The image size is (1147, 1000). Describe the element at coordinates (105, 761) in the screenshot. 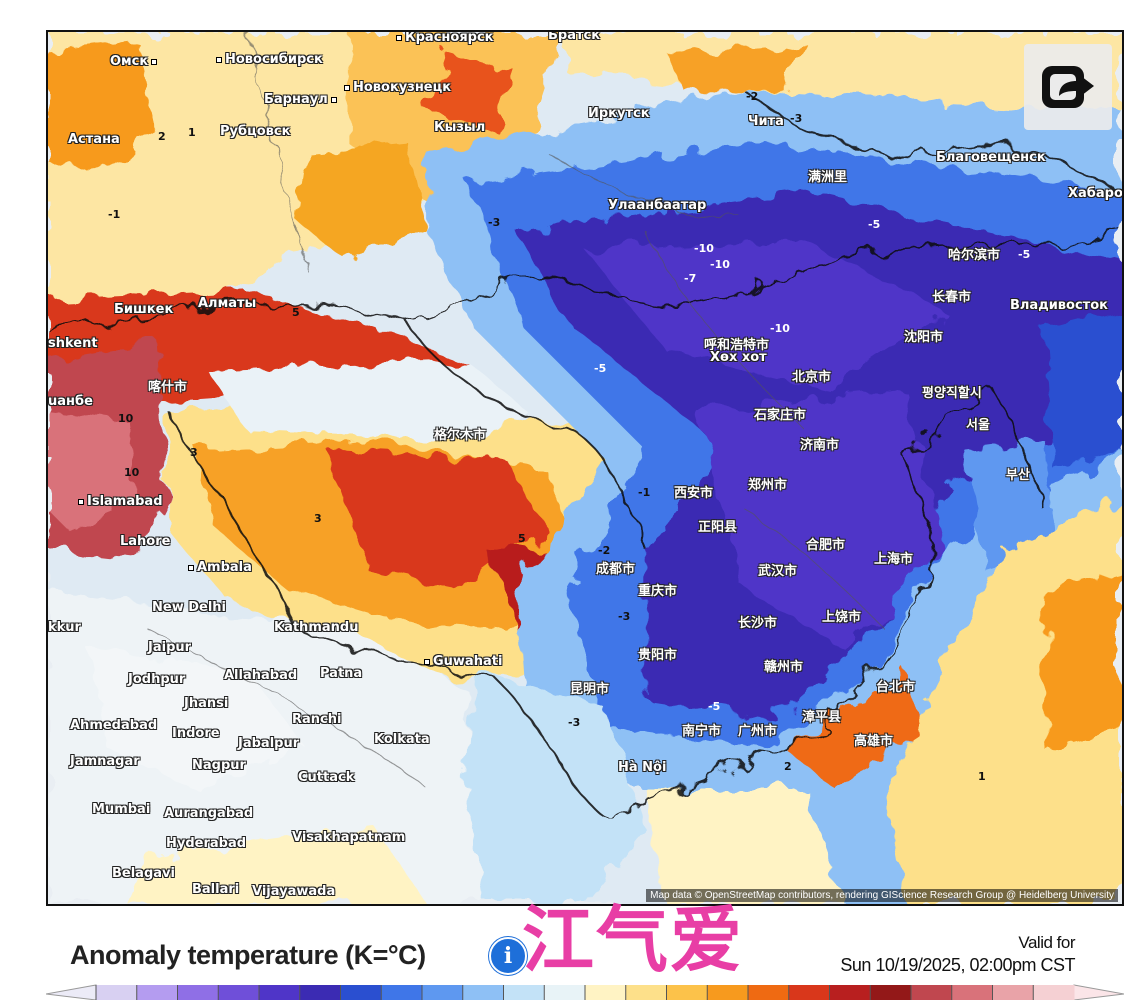

I see `city-label: Jamnagar` at that location.